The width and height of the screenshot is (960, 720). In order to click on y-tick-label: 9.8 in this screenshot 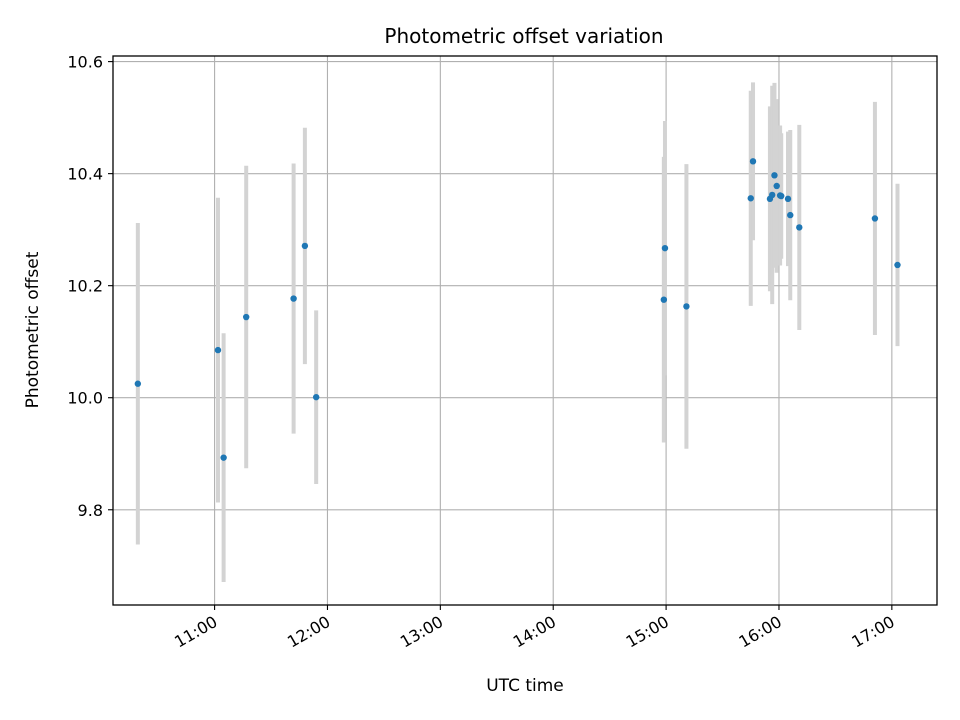, I will do `click(90, 510)`.